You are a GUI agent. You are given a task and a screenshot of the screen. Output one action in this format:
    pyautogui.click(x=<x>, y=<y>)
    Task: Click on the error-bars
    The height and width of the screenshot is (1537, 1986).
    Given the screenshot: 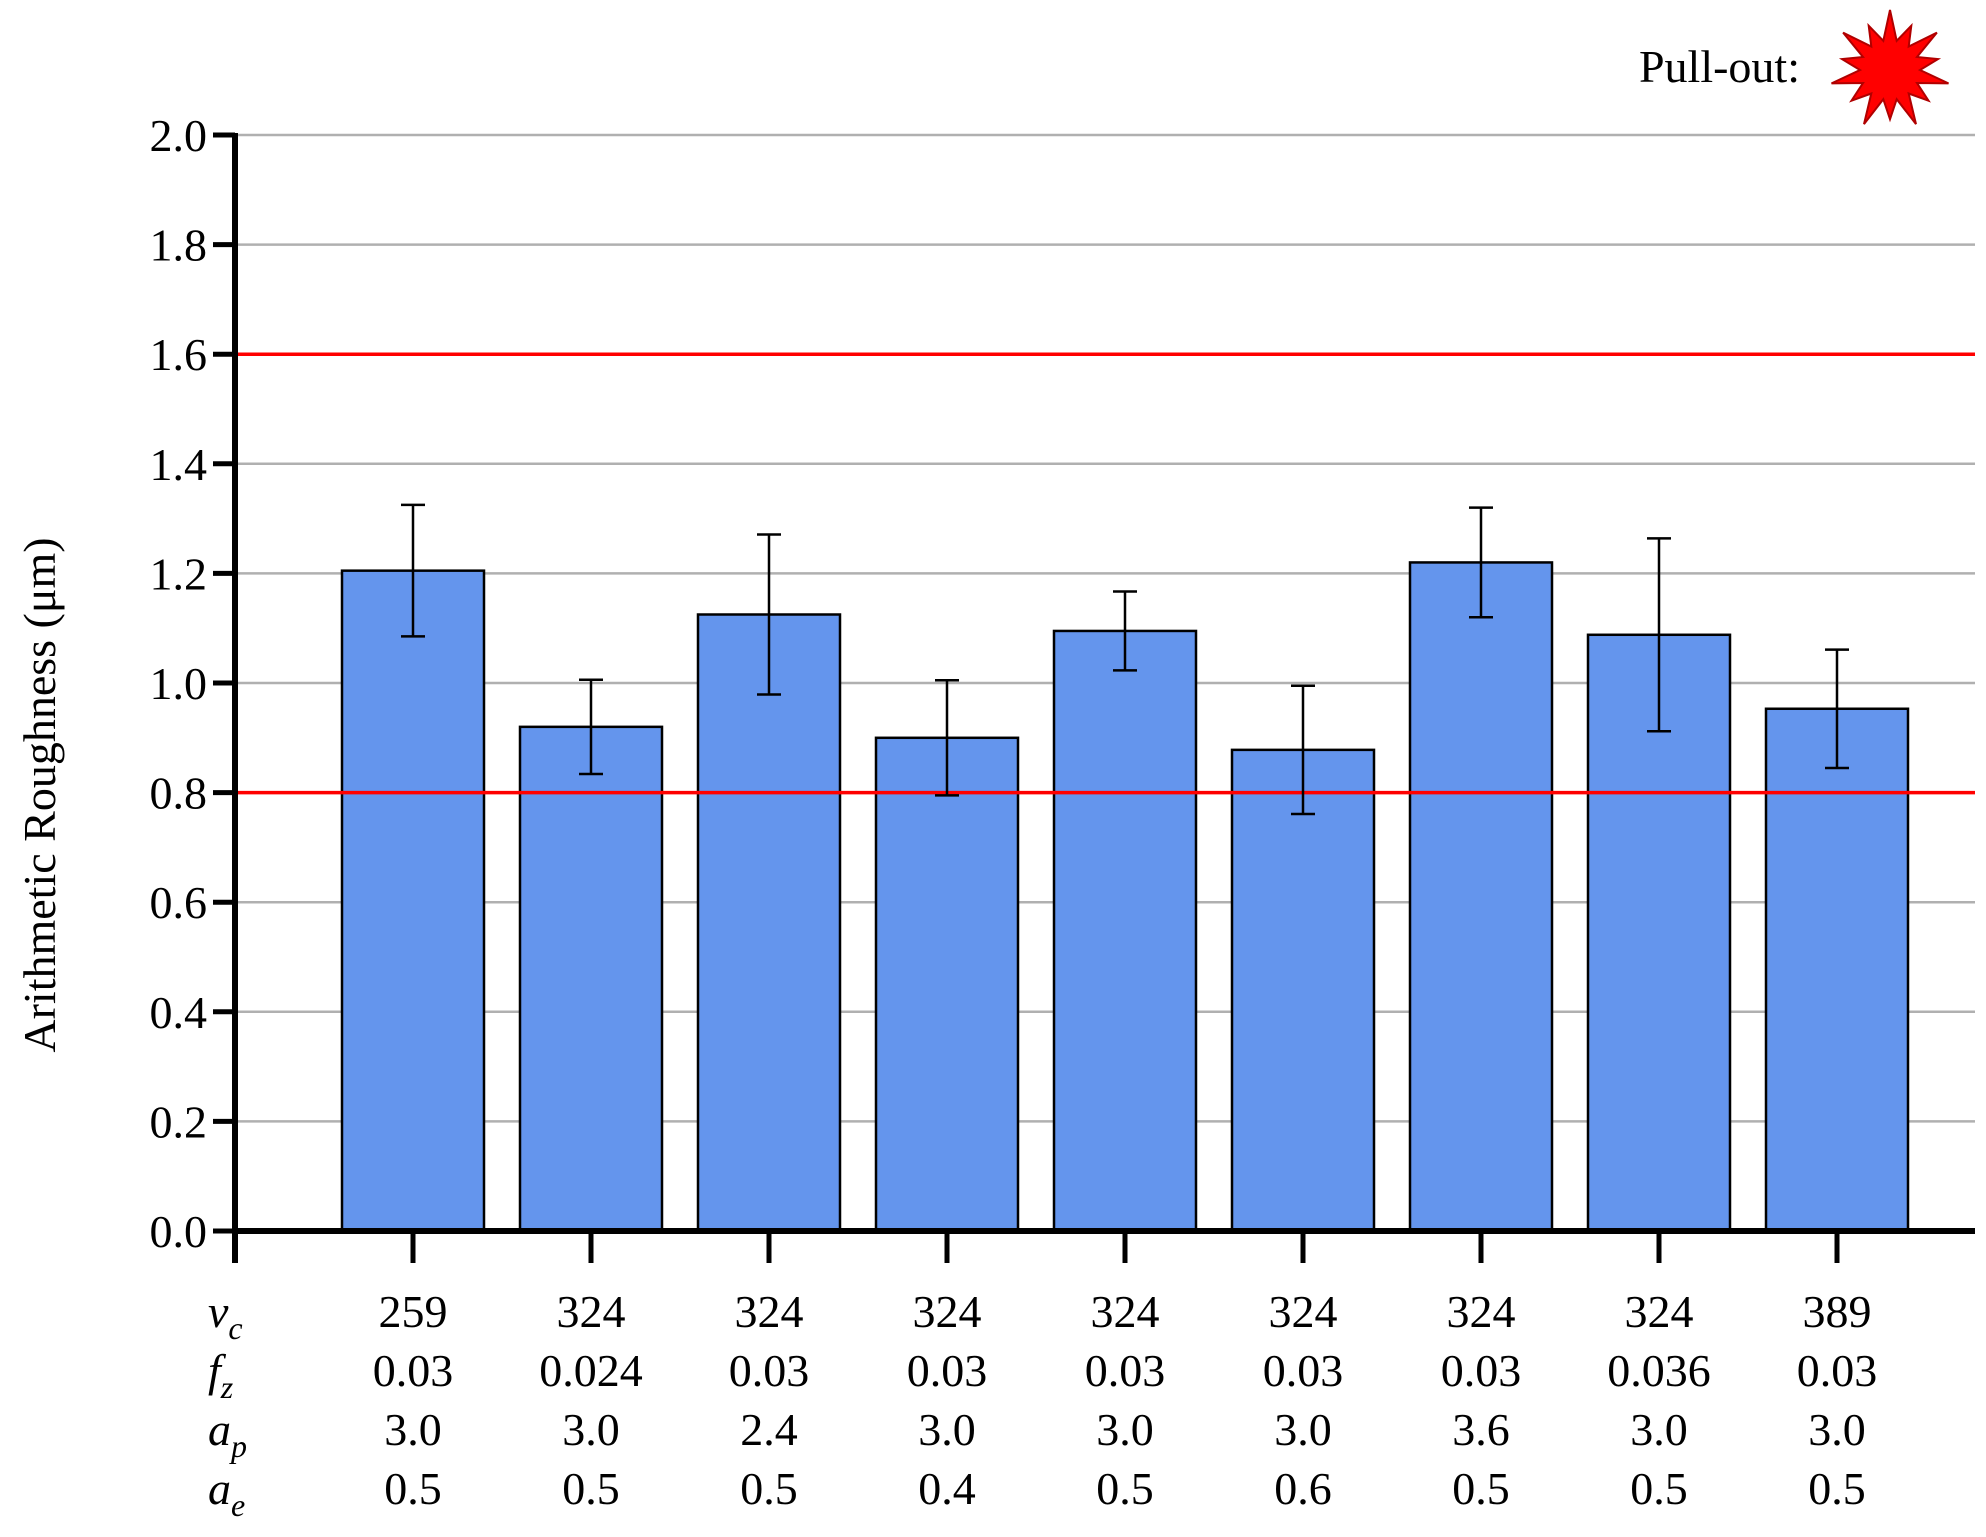 What is the action you would take?
    pyautogui.click(x=1125, y=659)
    